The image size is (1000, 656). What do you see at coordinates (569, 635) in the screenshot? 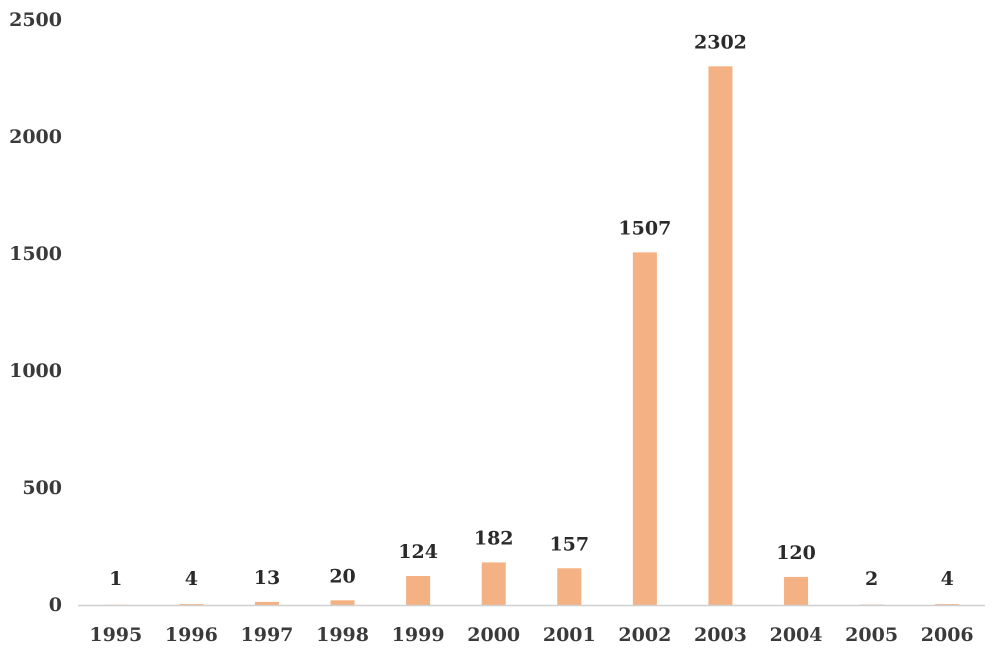
I see `x-tick-label: 2001` at bounding box center [569, 635].